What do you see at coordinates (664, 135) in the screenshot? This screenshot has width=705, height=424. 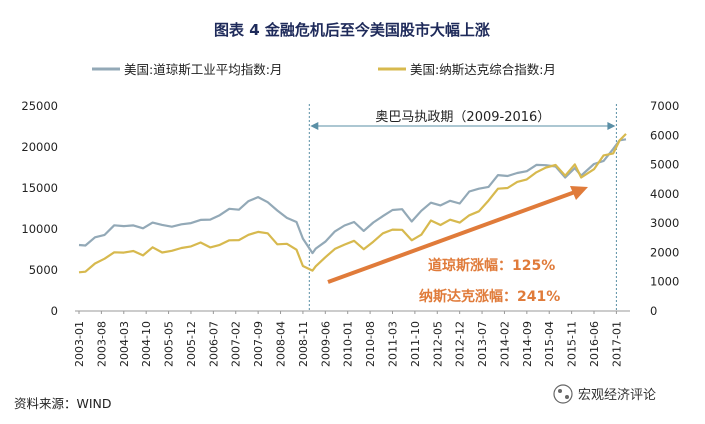 I see `right-y-tick-label: 6000` at bounding box center [664, 135].